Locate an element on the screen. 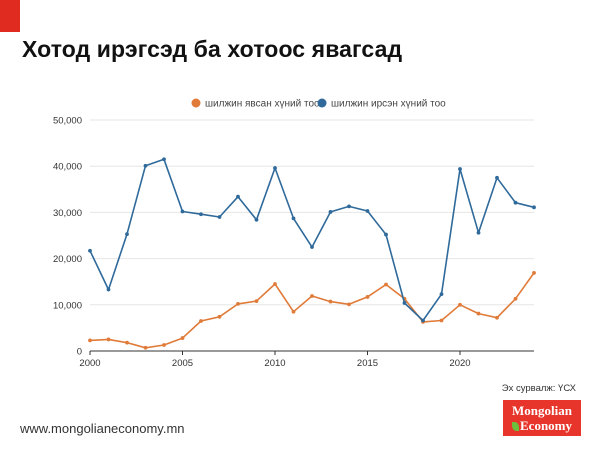 This screenshot has height=450, width=600. y-tick-label: 0 is located at coordinates (79, 352).